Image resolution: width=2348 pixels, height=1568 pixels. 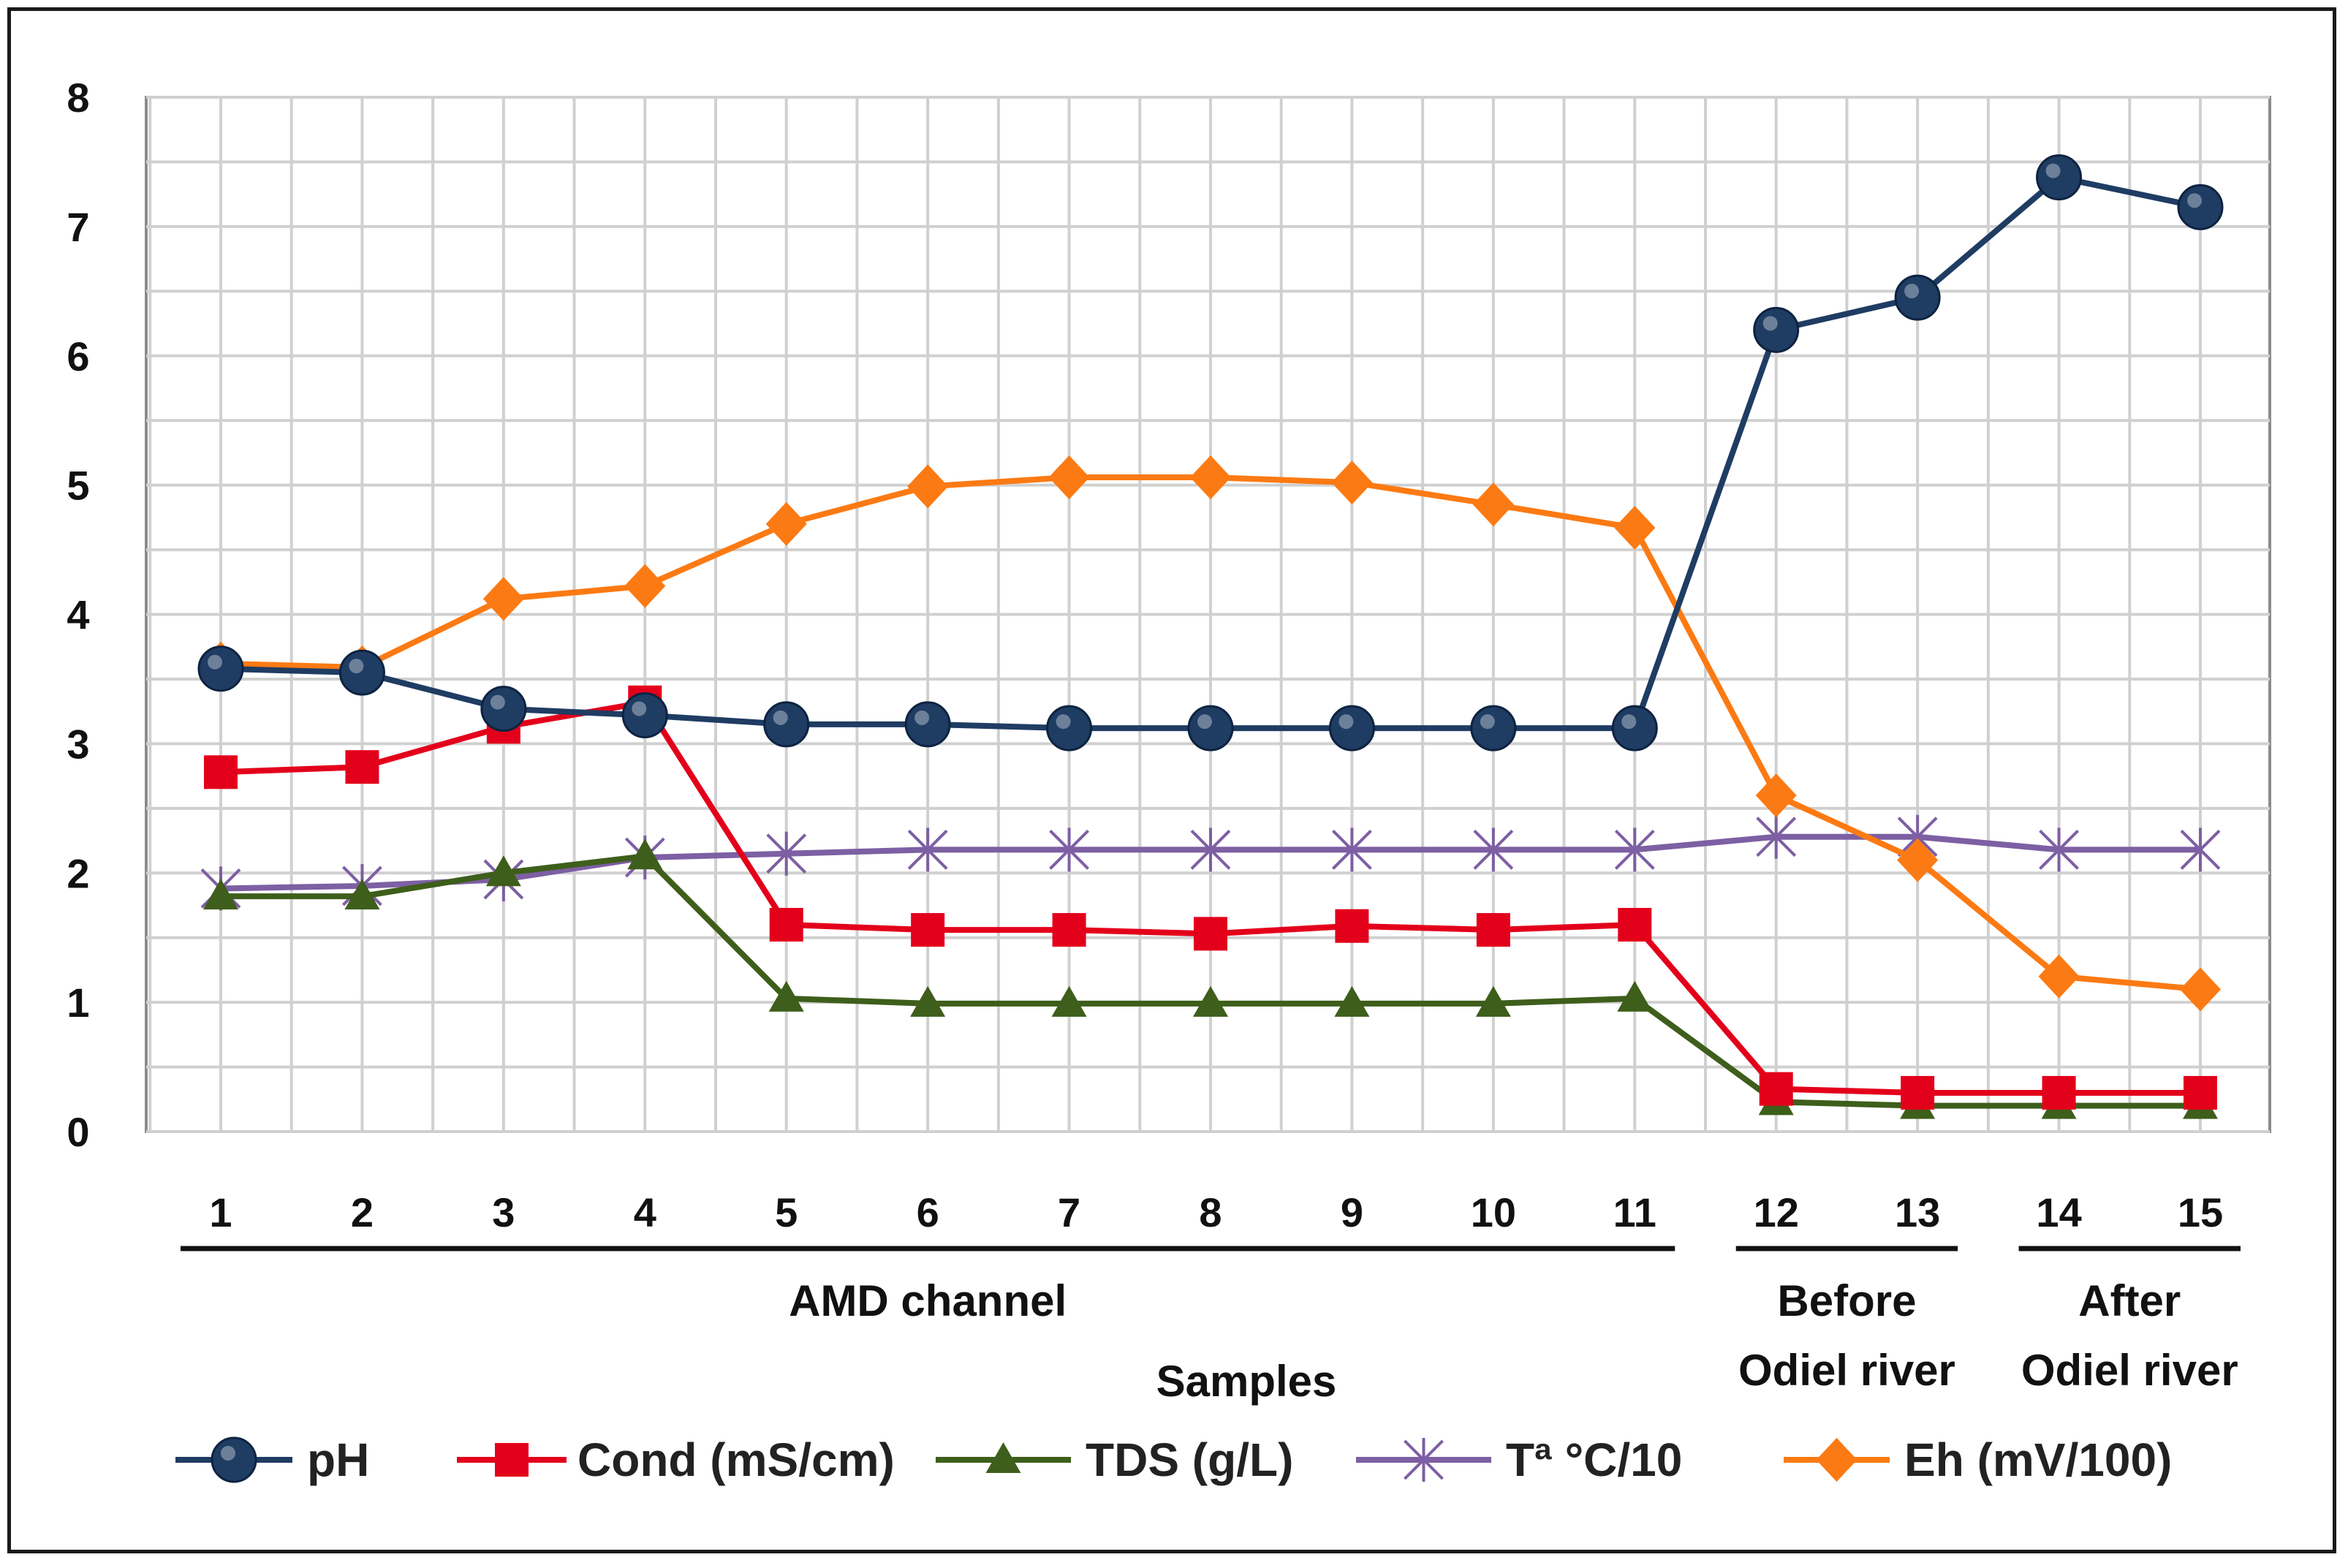 I want to click on group-label: Before Odiel river, so click(x=1847, y=1335).